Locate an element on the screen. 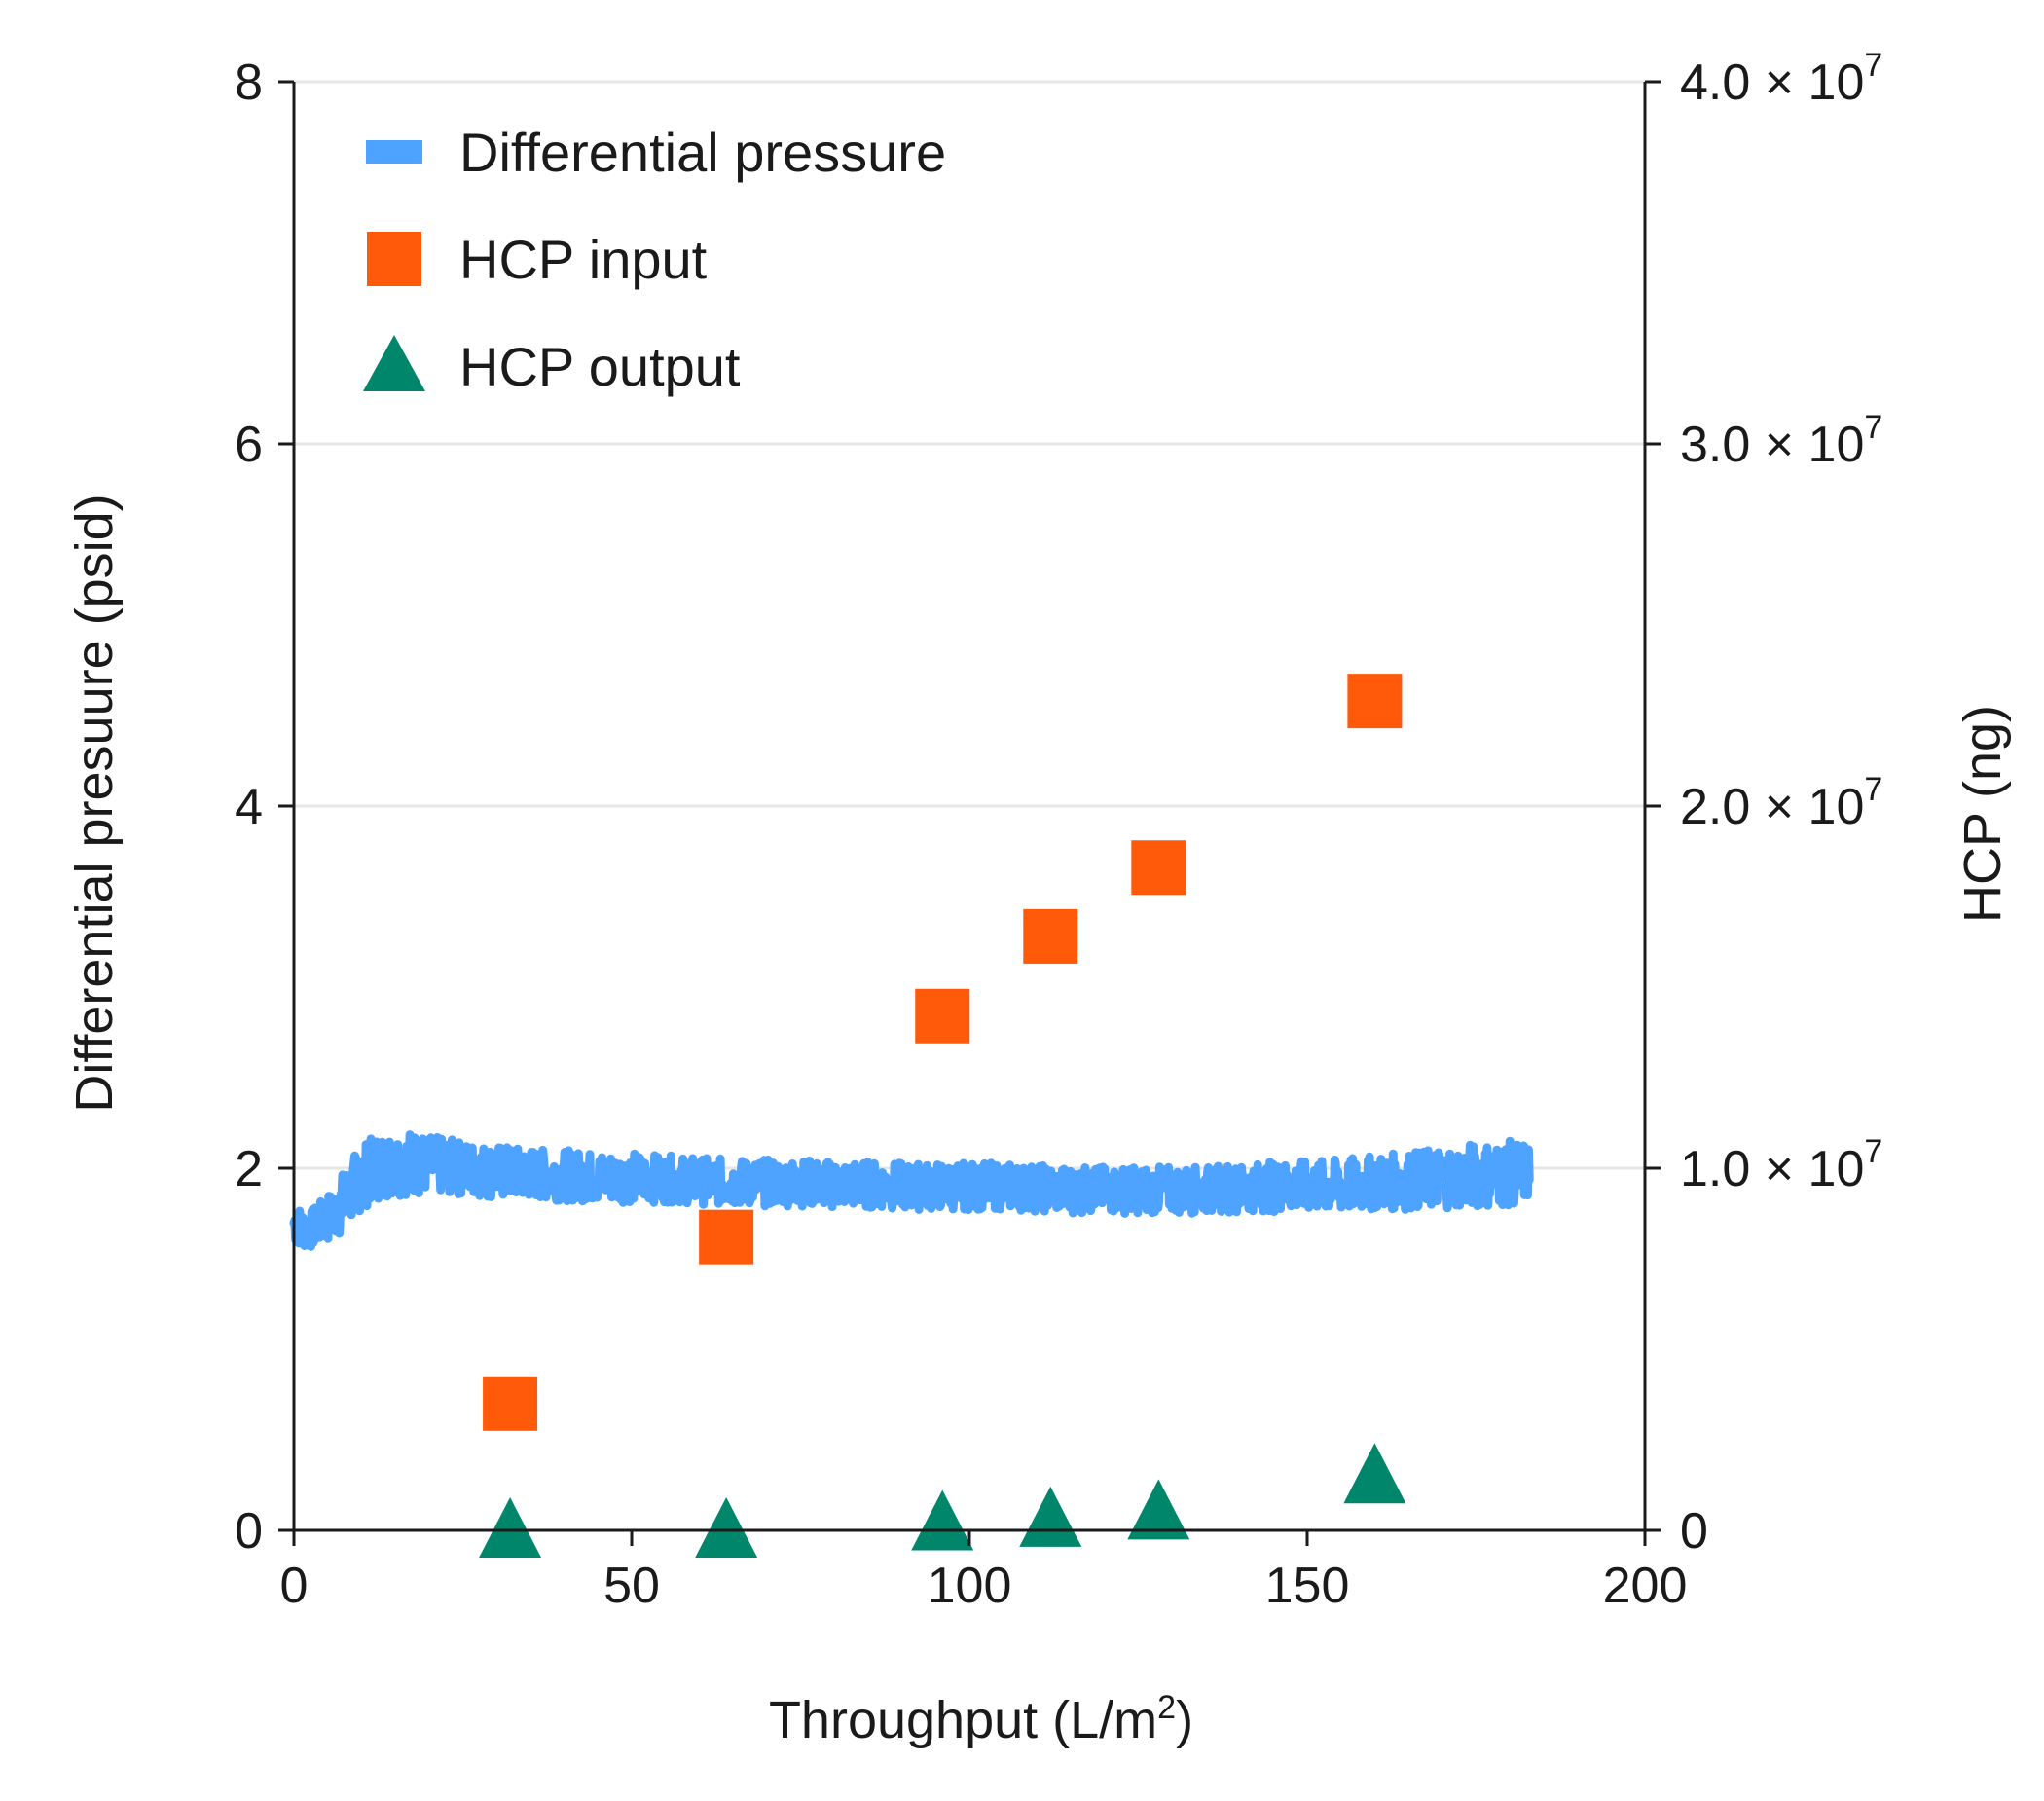  legend-swatch-line is located at coordinates (394, 152).